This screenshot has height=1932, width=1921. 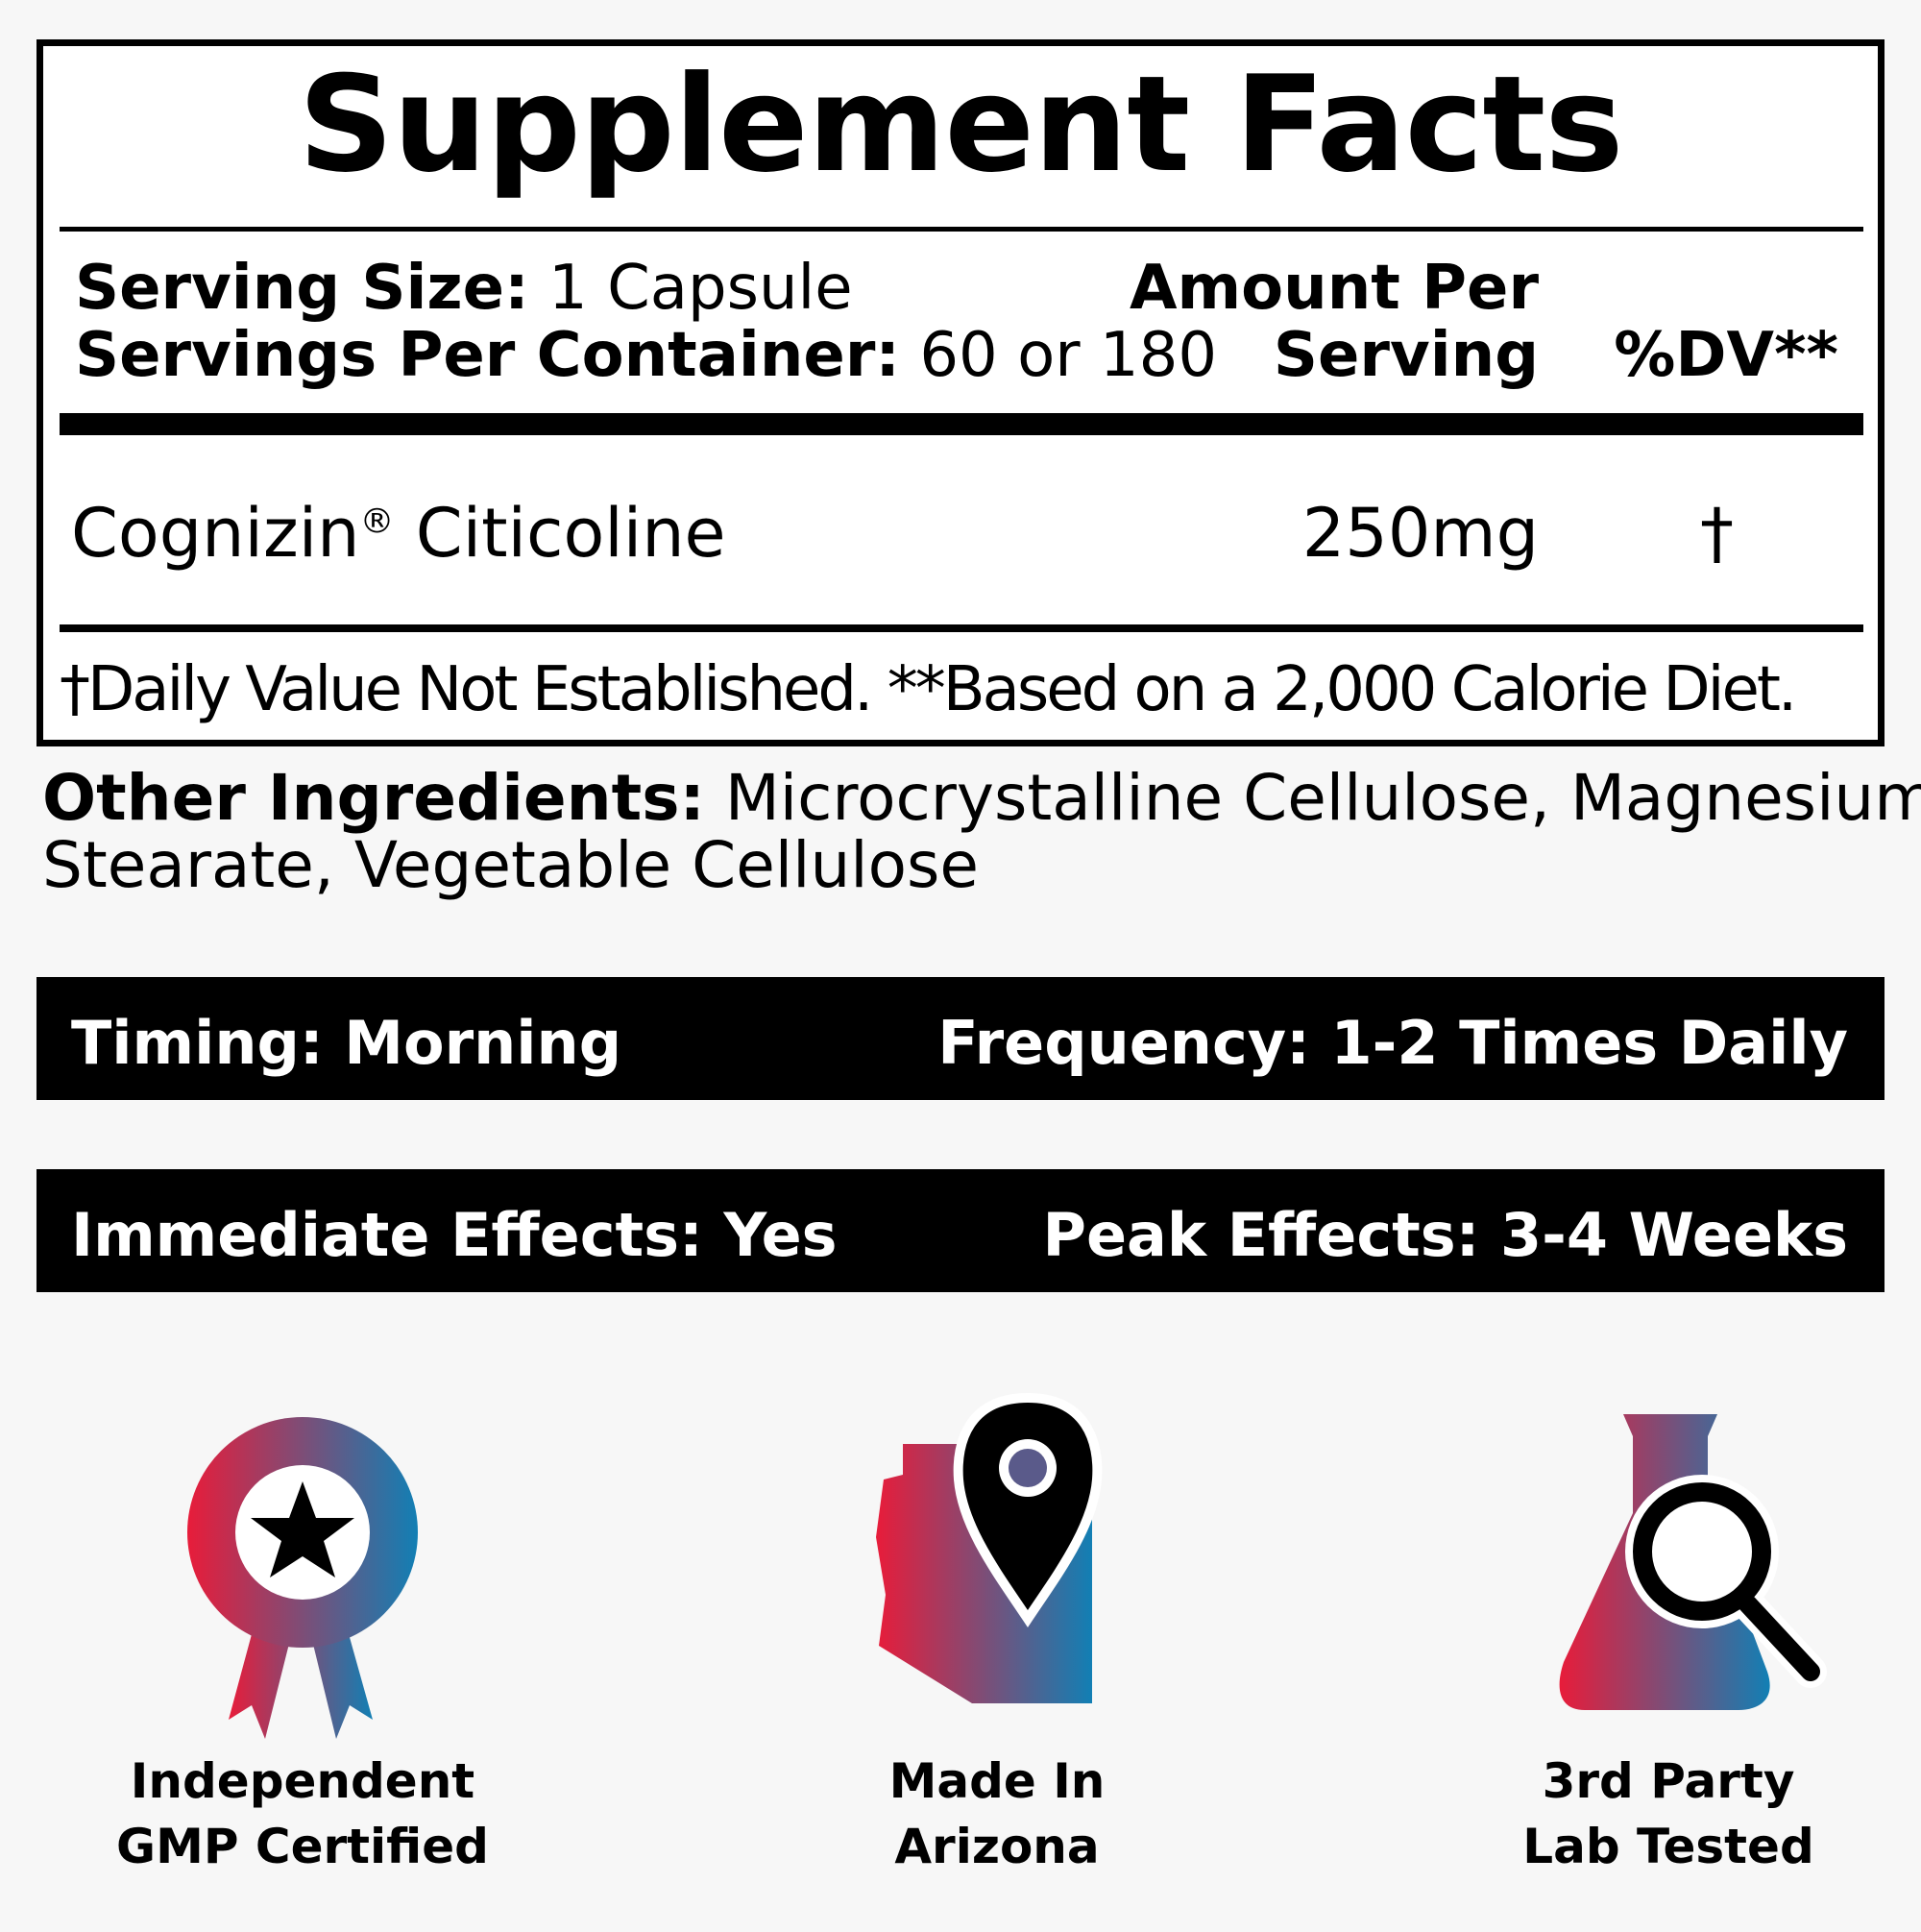 What do you see at coordinates (700, 288) in the screenshot?
I see `serving-size-value: 1 Capsule` at bounding box center [700, 288].